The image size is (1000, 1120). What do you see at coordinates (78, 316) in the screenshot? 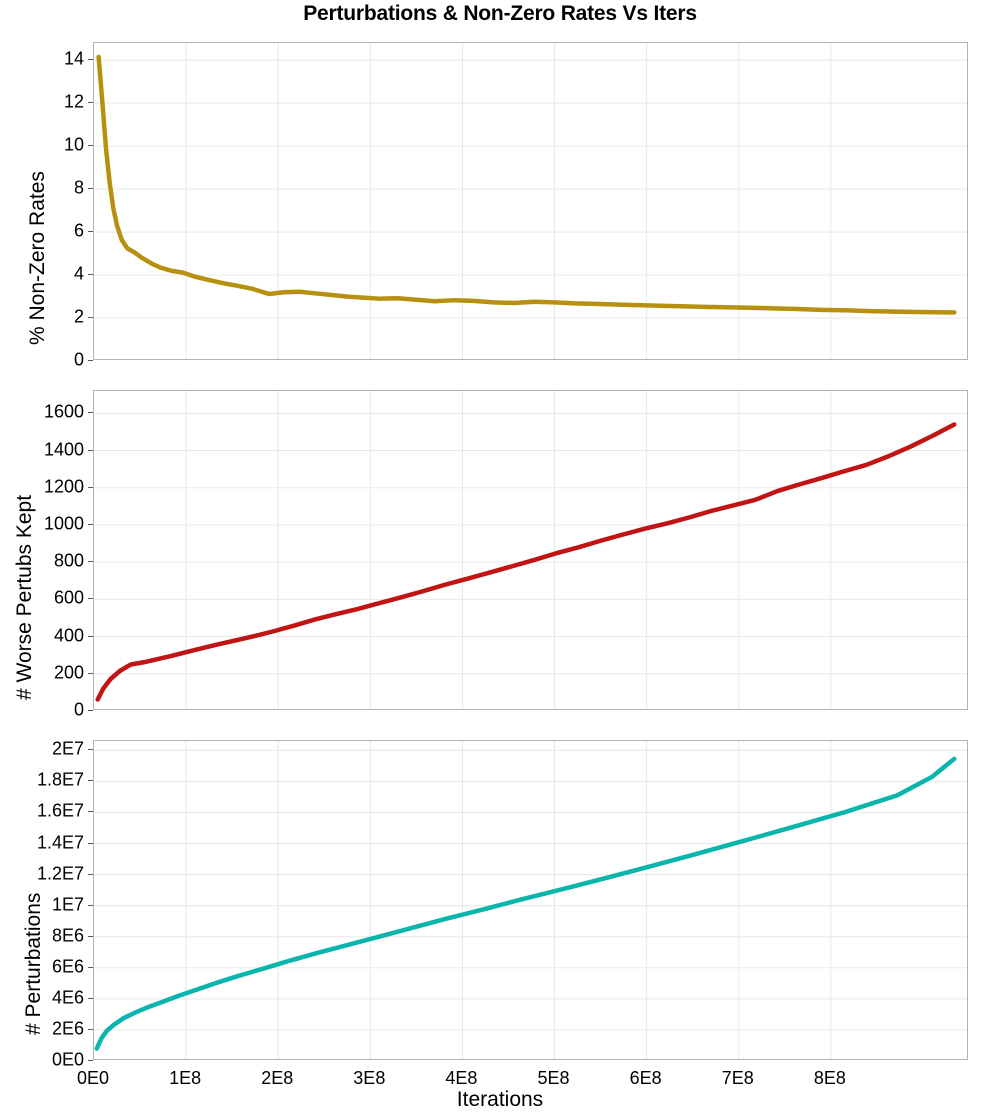
I see `y-tick-label: 2` at bounding box center [78, 316].